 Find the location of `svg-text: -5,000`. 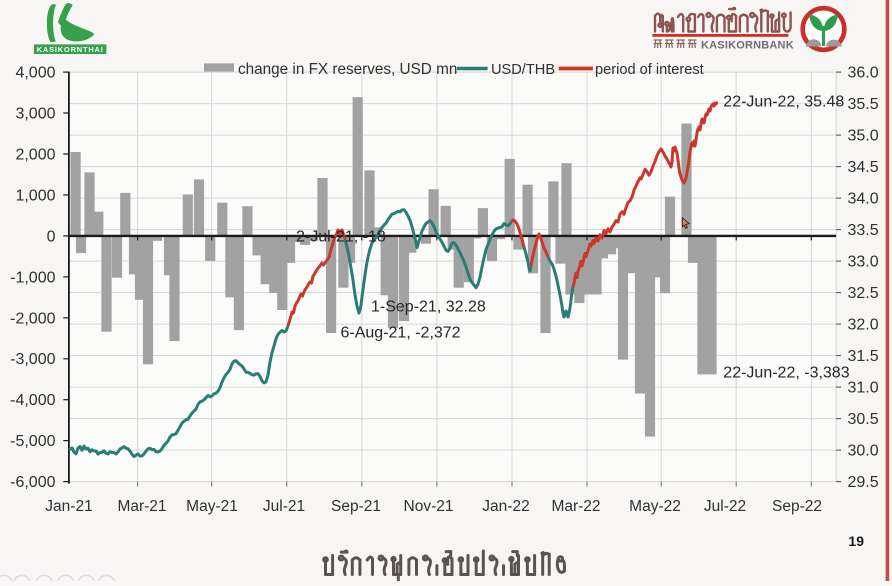

svg-text: -5,000 is located at coordinates (32, 441).